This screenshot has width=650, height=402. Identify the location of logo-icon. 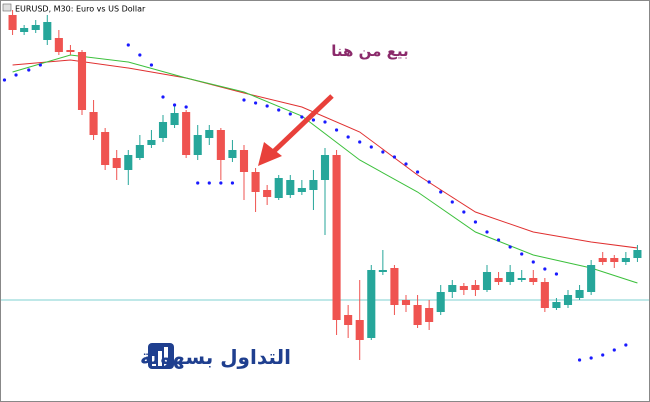
(161, 356).